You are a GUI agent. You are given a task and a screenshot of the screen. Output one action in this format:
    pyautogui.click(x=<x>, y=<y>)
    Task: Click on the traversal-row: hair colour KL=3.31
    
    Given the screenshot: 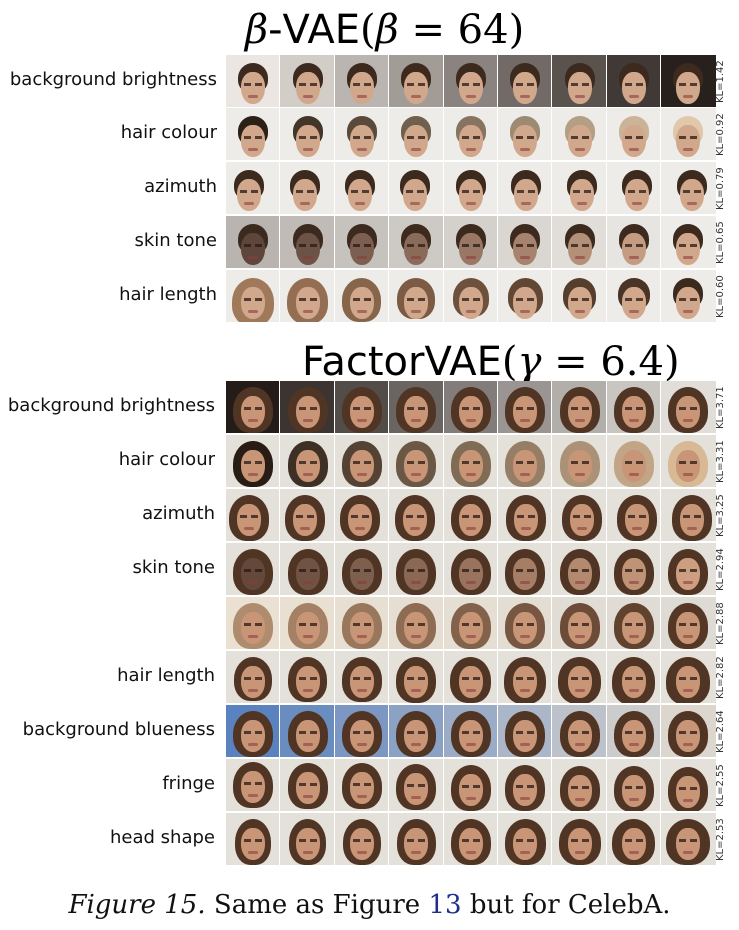 What is the action you would take?
    pyautogui.click(x=369, y=461)
    